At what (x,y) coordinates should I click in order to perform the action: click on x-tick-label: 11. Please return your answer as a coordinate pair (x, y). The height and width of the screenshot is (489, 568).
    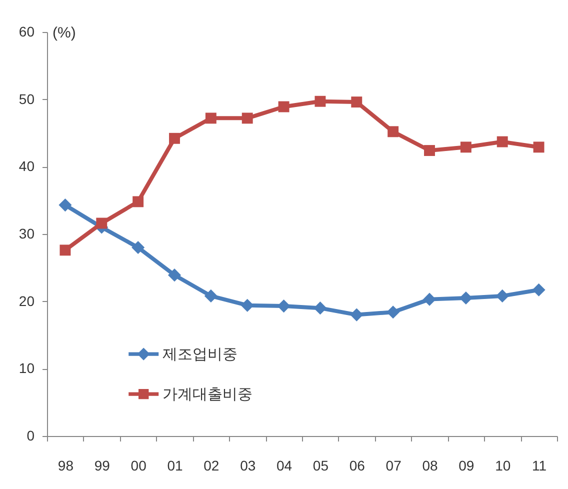
    Looking at the image, I should click on (539, 466).